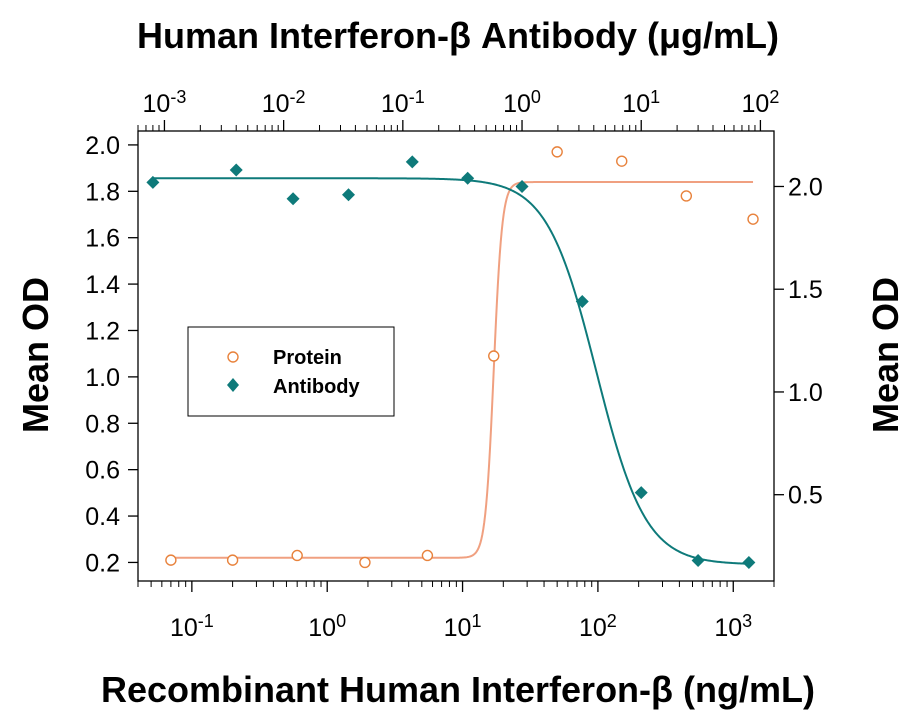 This screenshot has height=717, width=916. What do you see at coordinates (35, 355) in the screenshot?
I see `y-axis-label-left: Mean OD` at bounding box center [35, 355].